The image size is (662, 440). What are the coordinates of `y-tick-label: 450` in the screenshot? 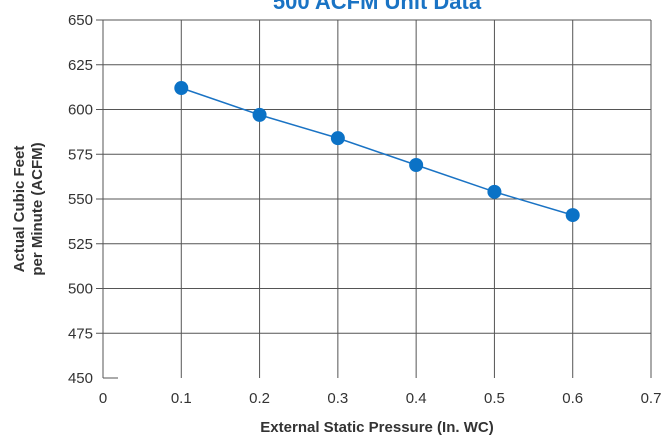 It's located at (80, 378).